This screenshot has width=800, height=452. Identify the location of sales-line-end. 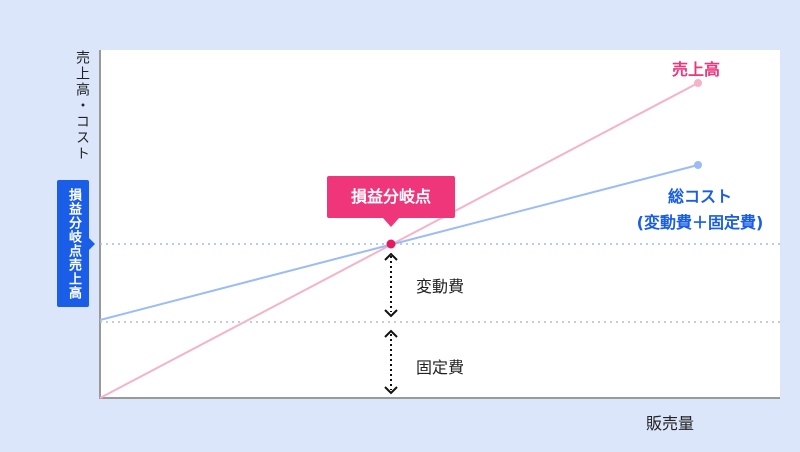
(698, 83).